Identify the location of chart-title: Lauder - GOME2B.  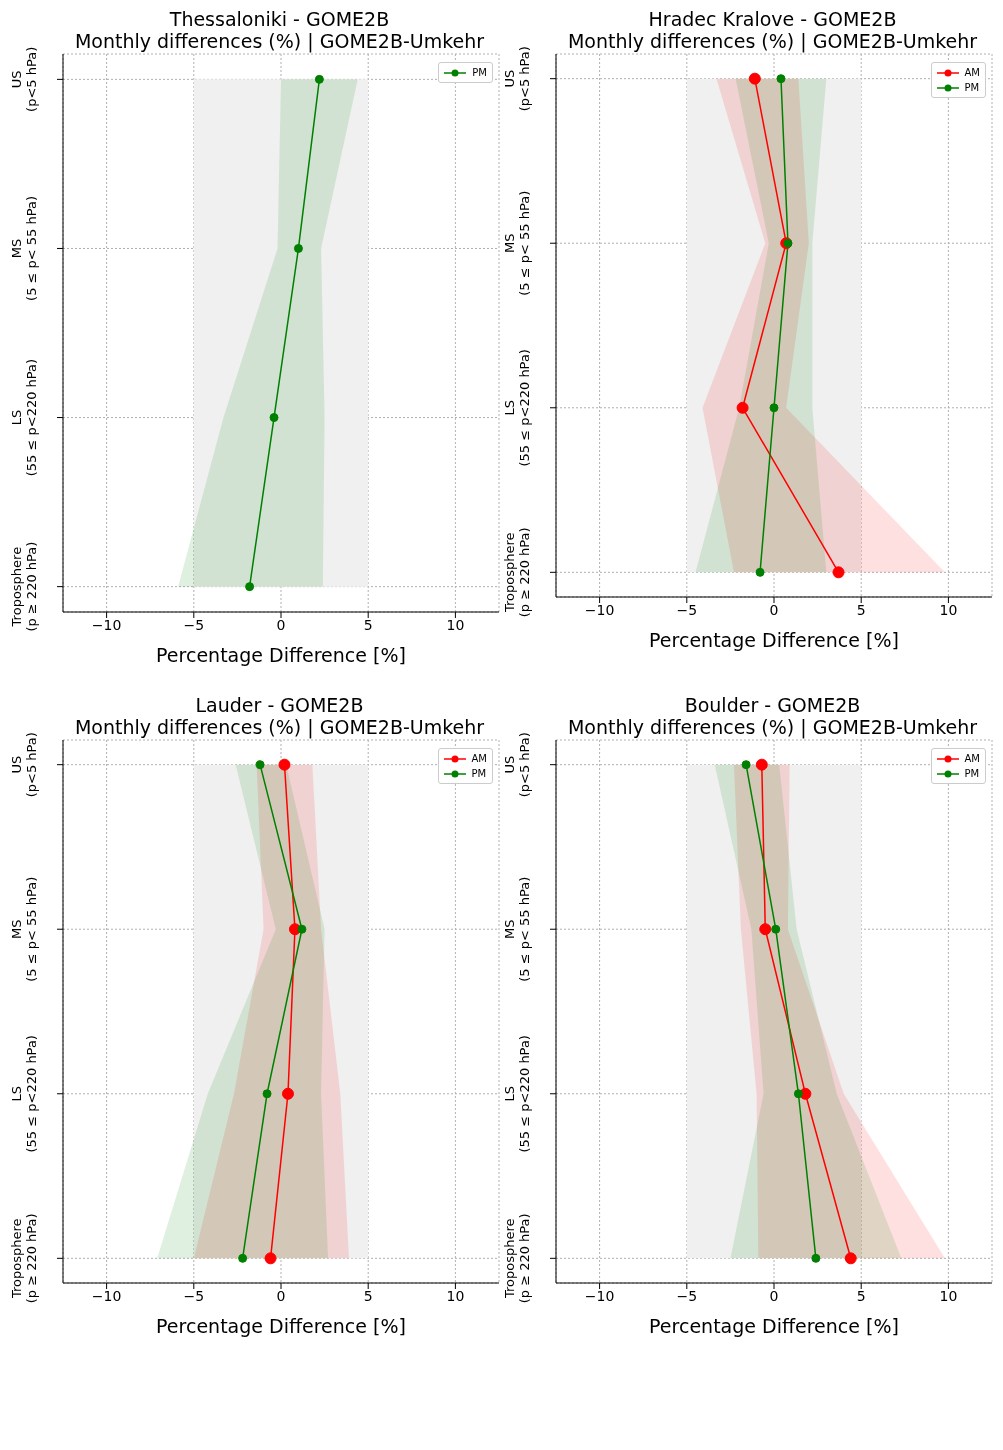
(279, 705).